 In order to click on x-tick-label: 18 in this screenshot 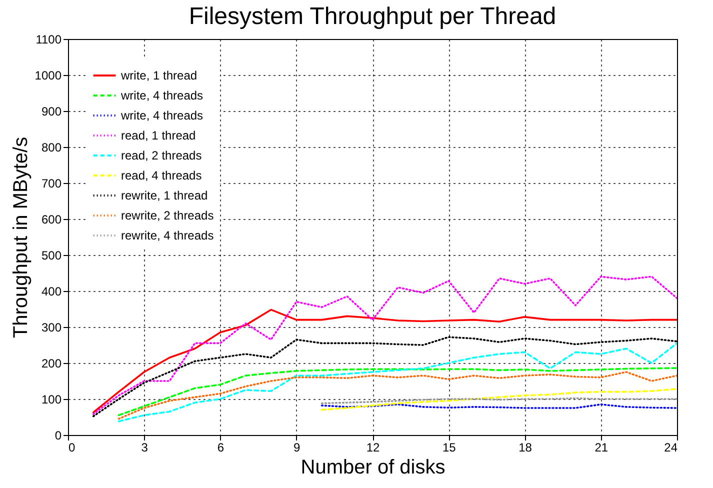, I will do `click(525, 447)`.